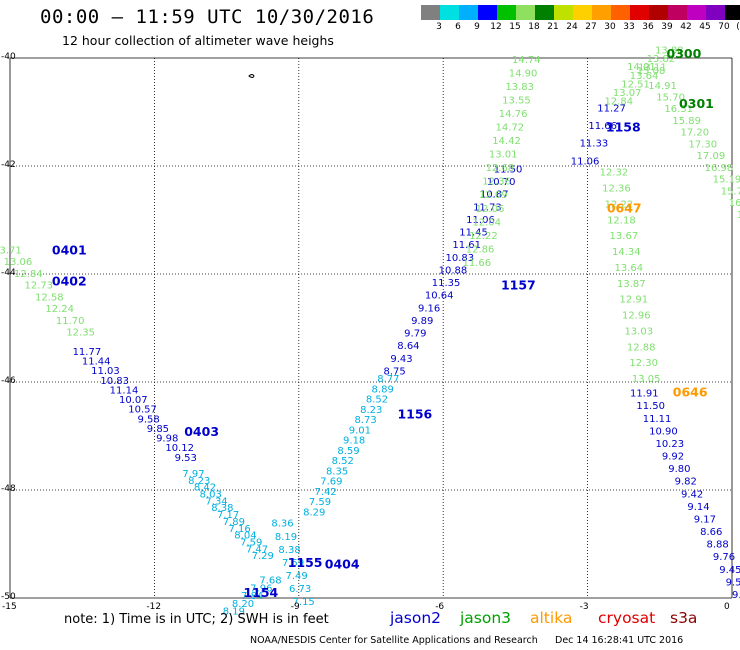  Describe the element at coordinates (690, 392) in the screenshot. I see `pass-time-label: 0646` at that location.